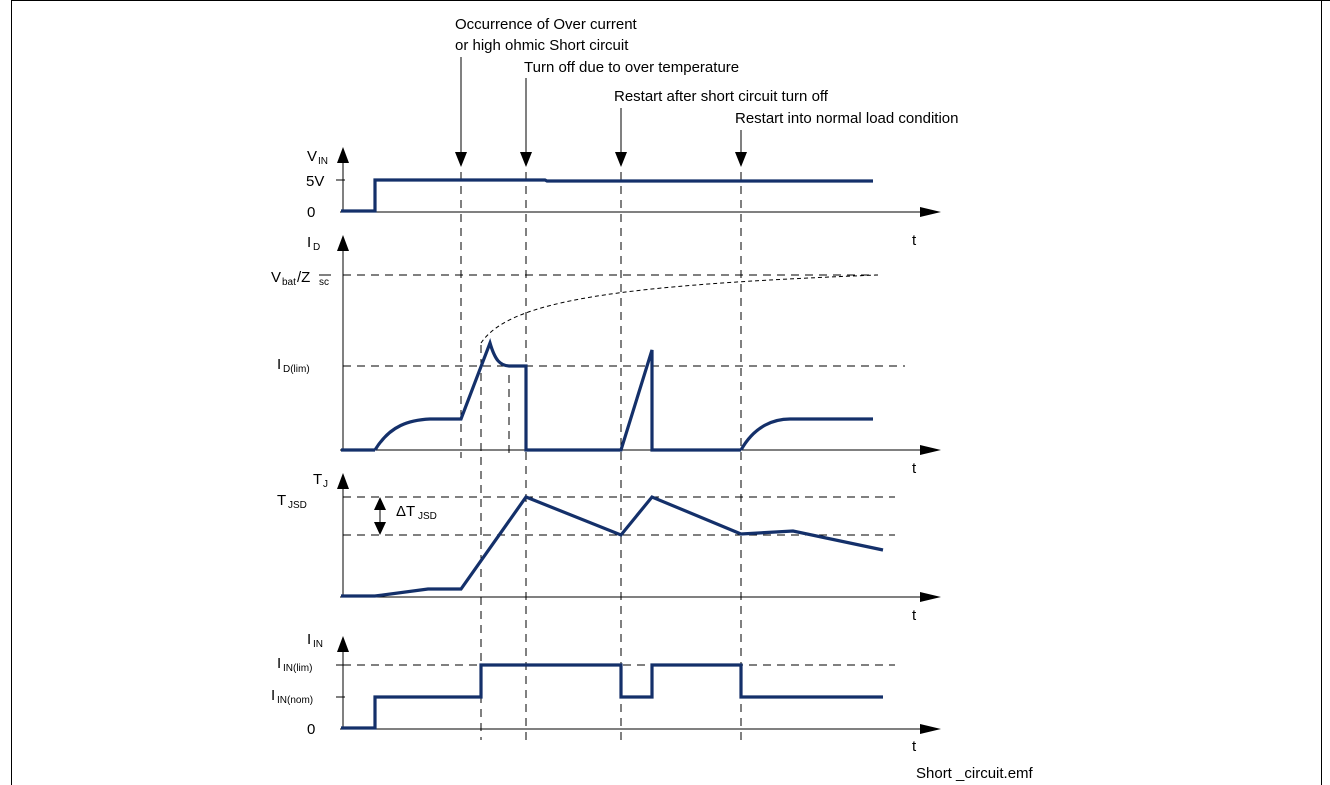 Image resolution: width=1330 pixels, height=785 pixels. I want to click on arrow-head-restart-short, so click(621, 159).